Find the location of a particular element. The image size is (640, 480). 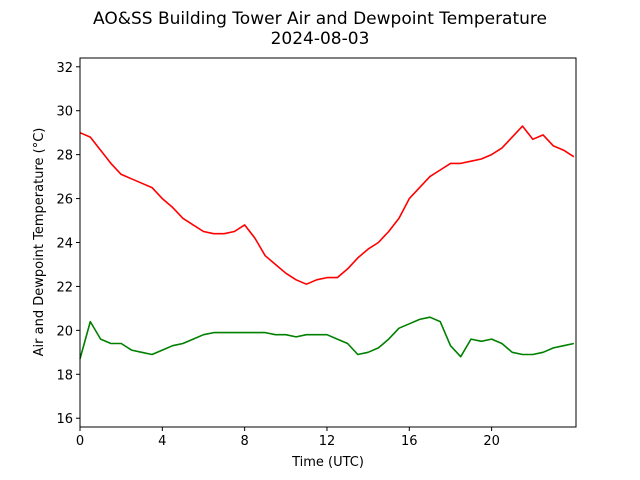

y-tick-label: 22 is located at coordinates (64, 287).